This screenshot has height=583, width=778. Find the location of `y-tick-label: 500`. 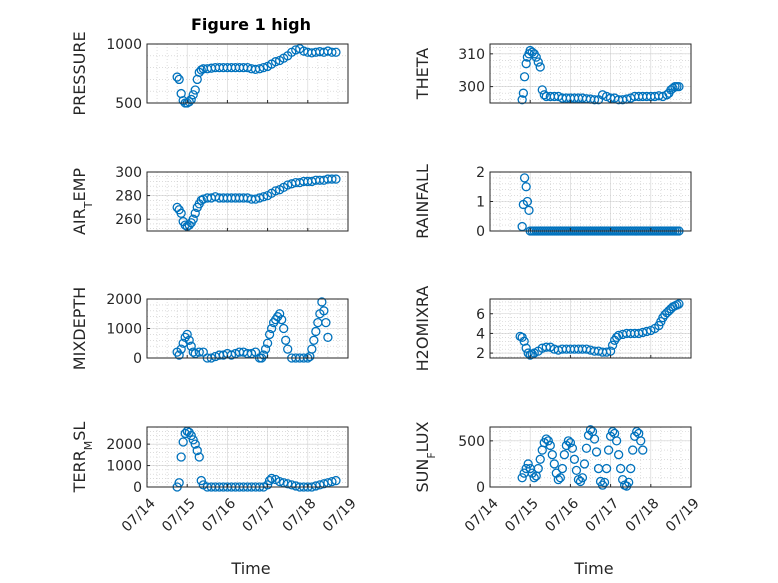

y-tick-label: 500 is located at coordinates (471, 442).